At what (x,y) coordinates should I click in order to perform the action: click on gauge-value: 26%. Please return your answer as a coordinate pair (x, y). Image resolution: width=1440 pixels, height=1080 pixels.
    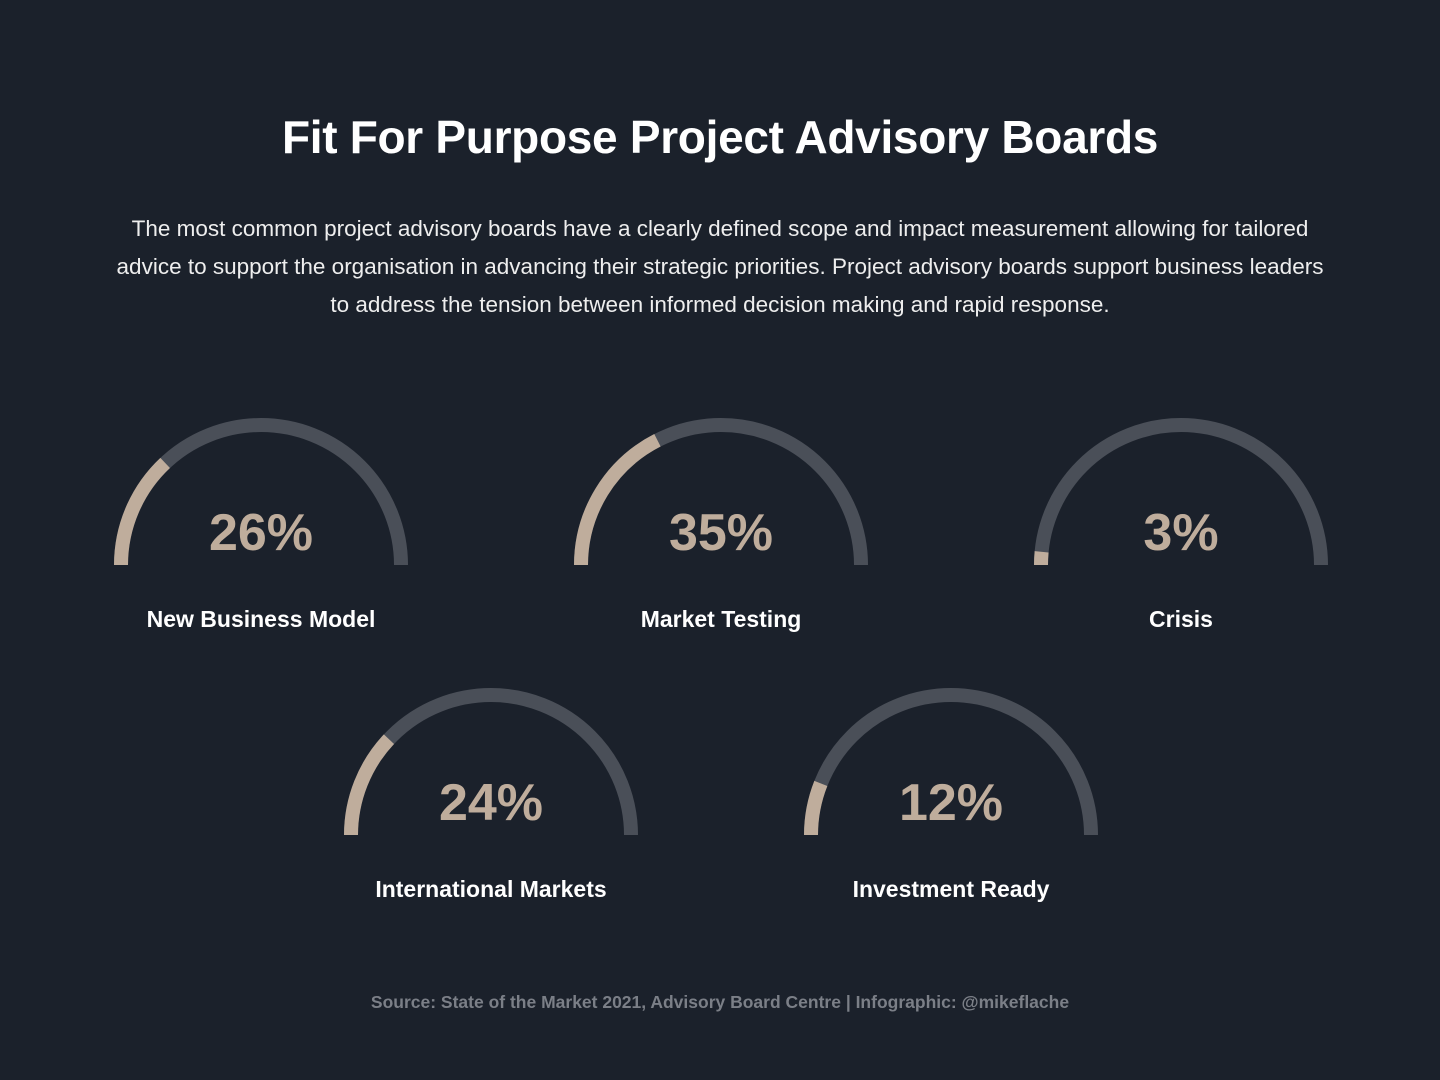
    Looking at the image, I should click on (261, 533).